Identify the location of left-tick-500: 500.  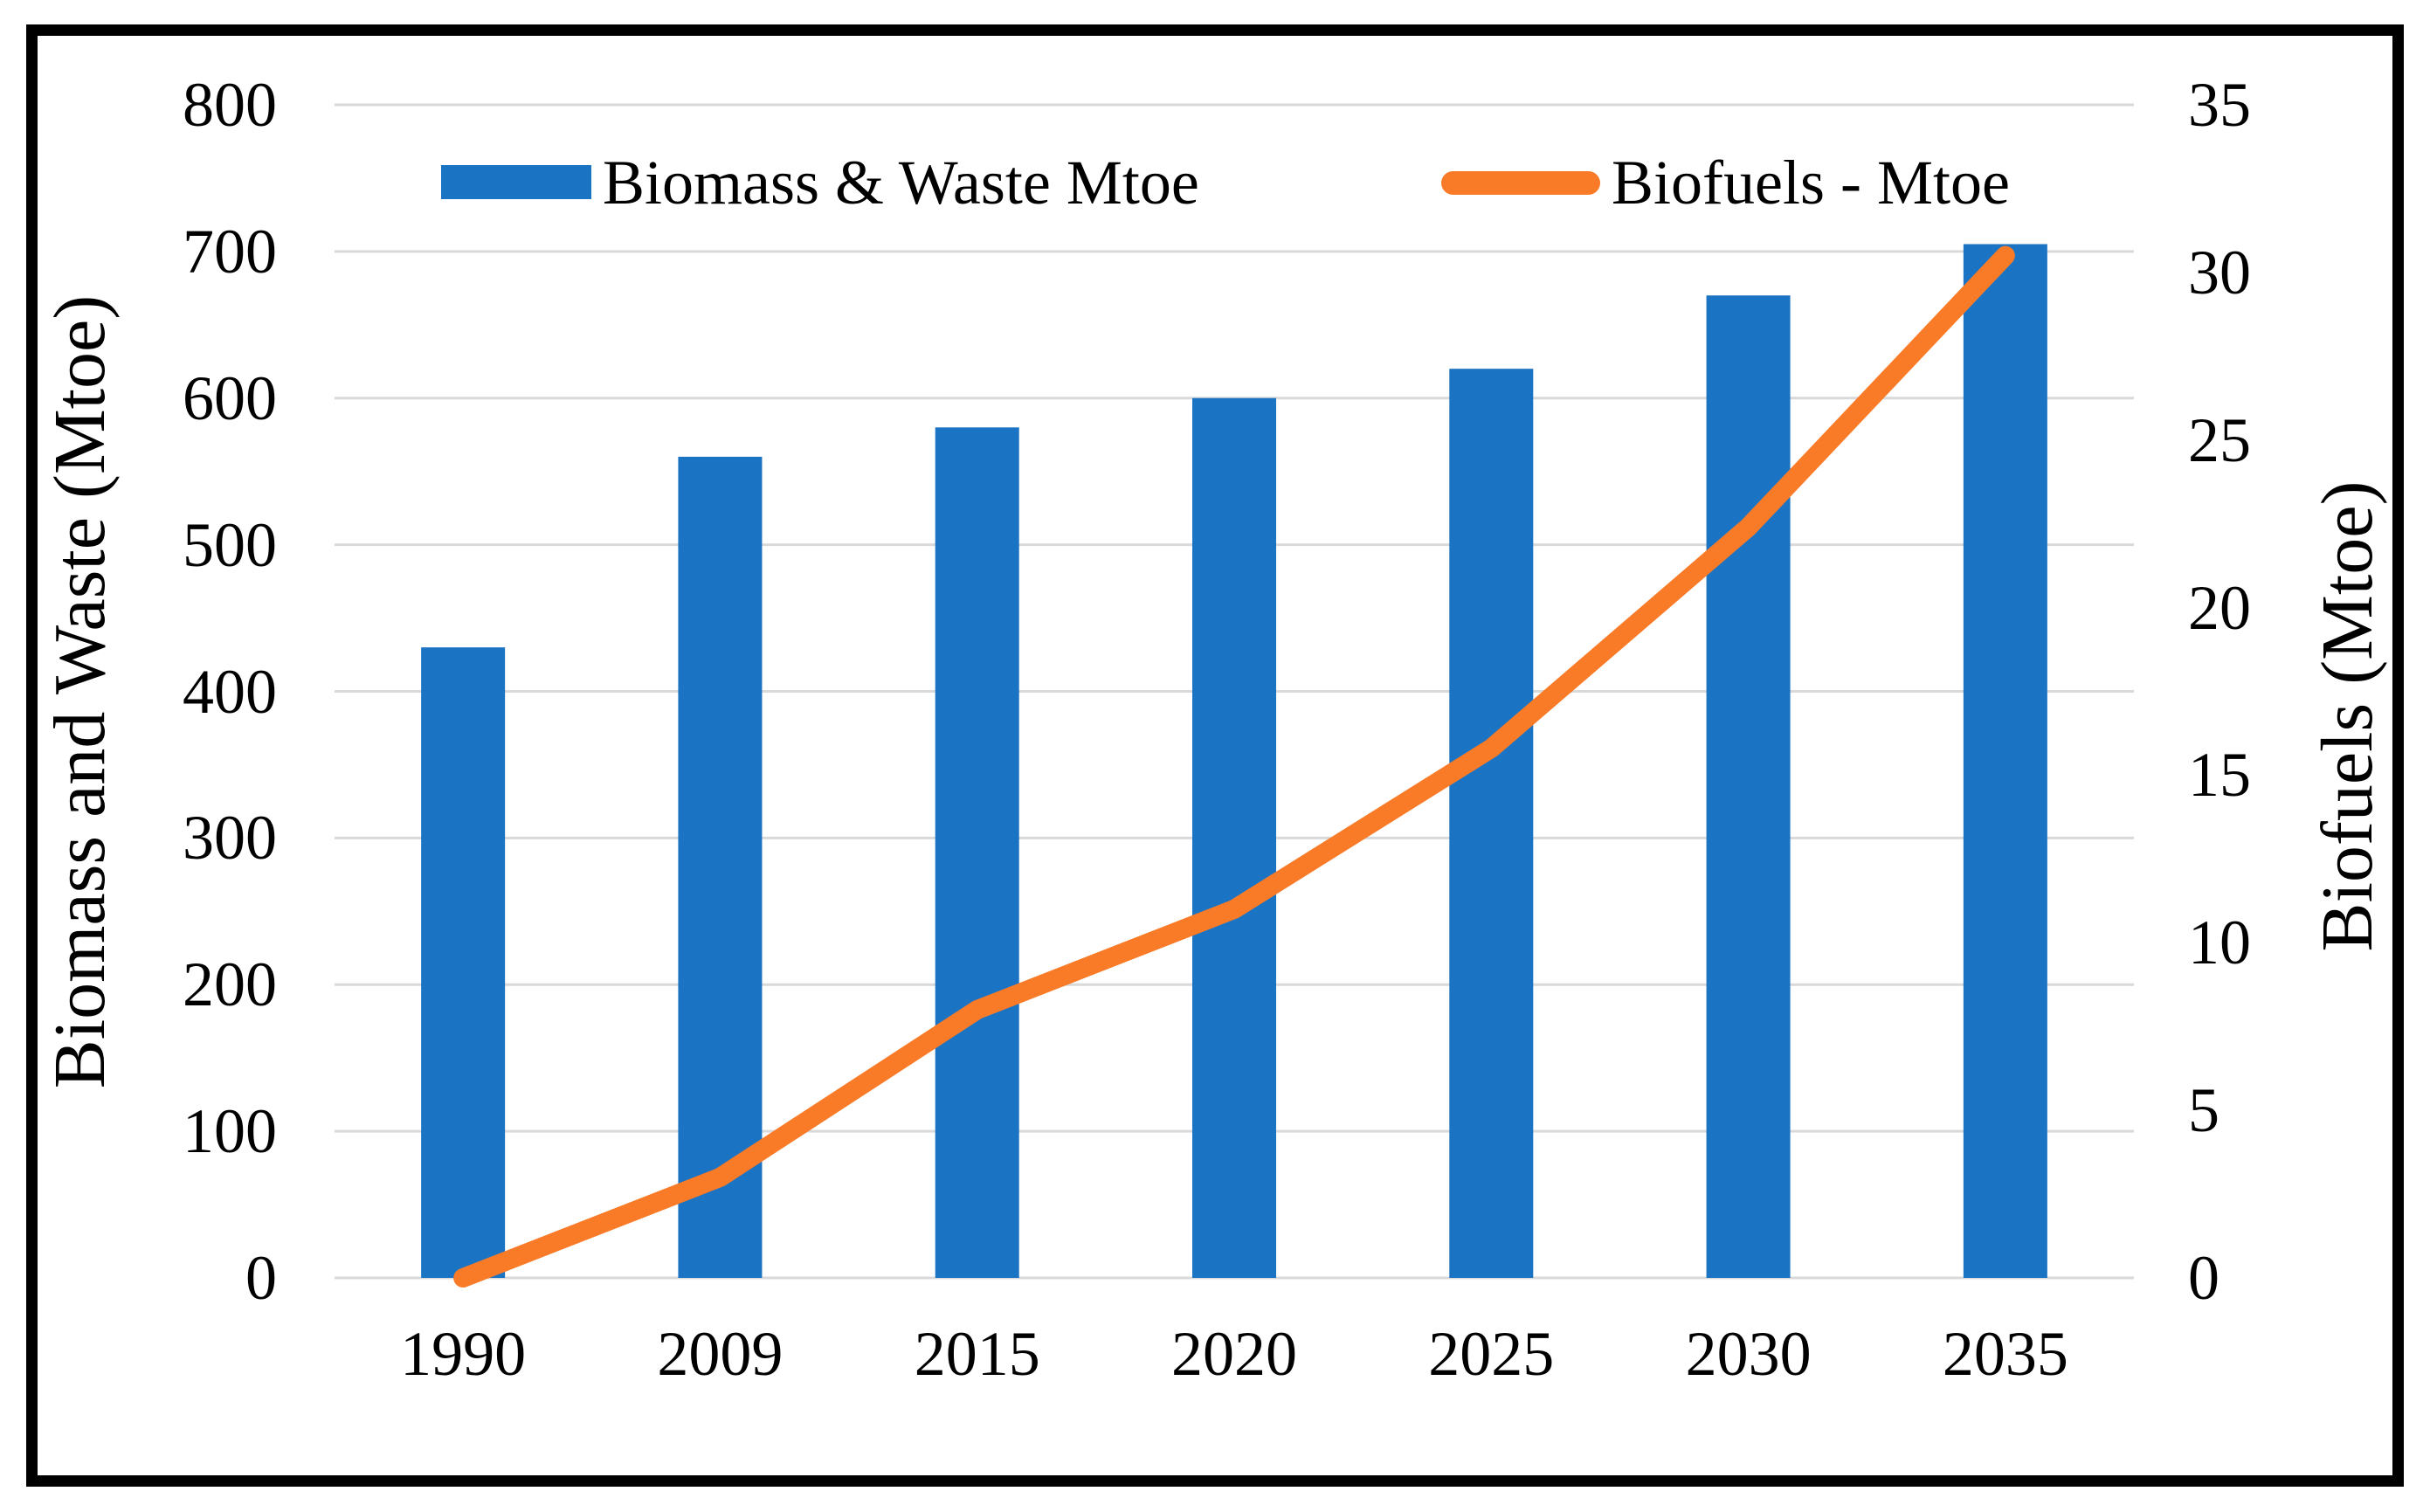
(230, 544).